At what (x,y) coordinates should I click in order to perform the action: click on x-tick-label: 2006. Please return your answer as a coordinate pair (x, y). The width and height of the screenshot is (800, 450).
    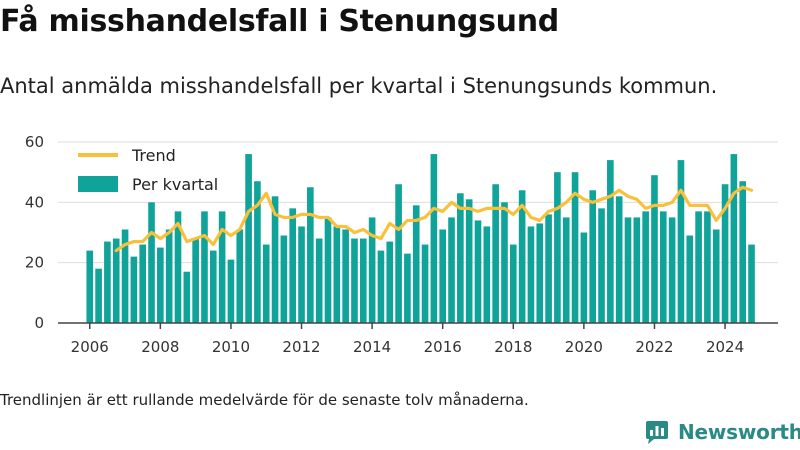
    Looking at the image, I should click on (90, 347).